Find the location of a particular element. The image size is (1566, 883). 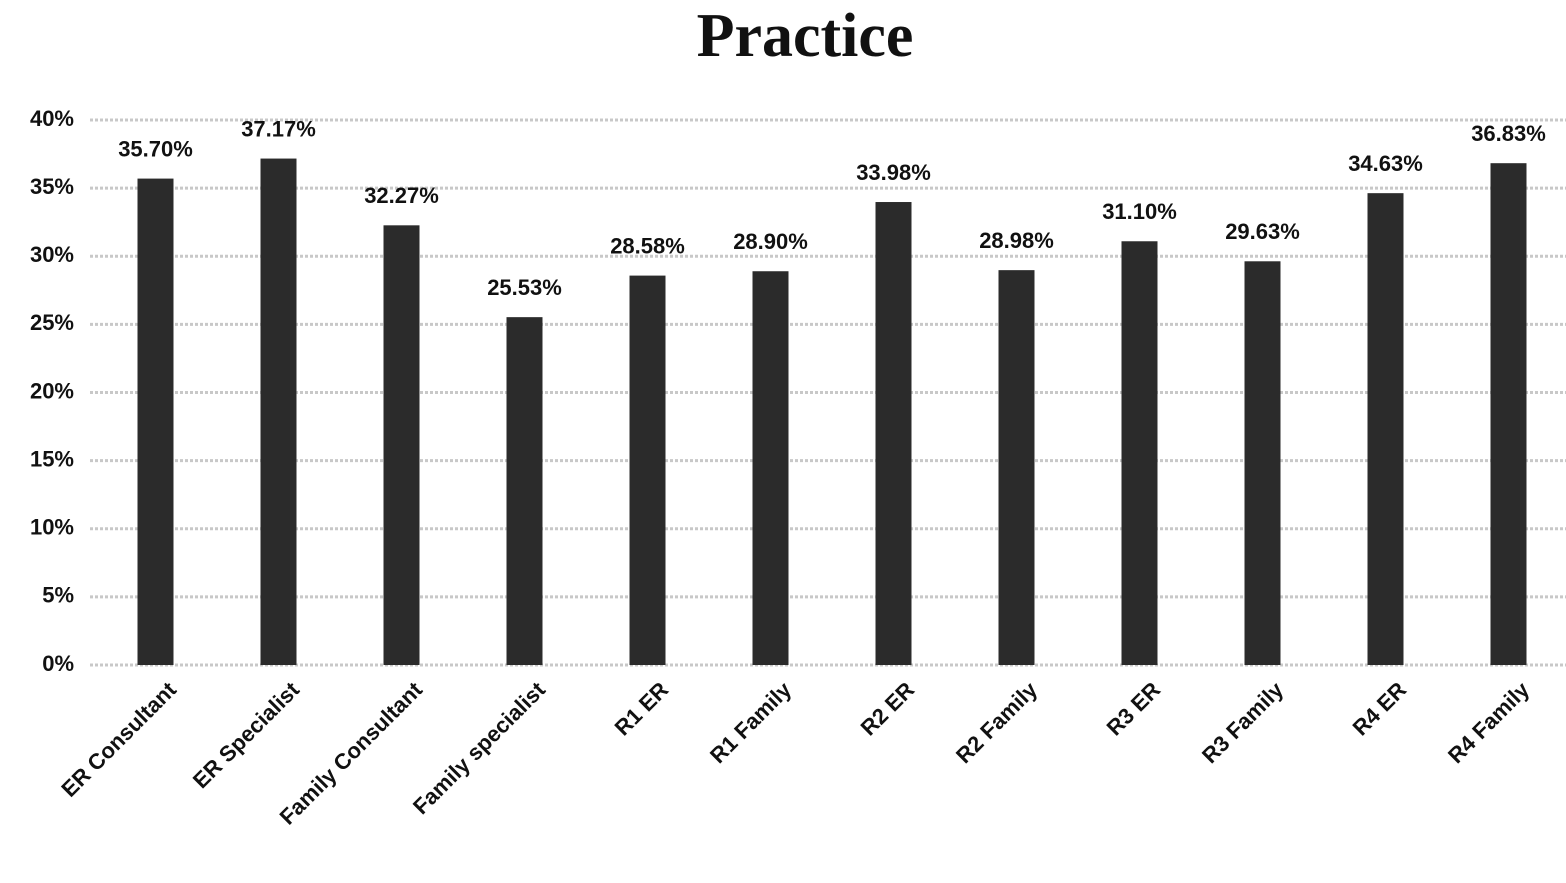

x-tick-label: R1 Family is located at coordinates (751, 722).